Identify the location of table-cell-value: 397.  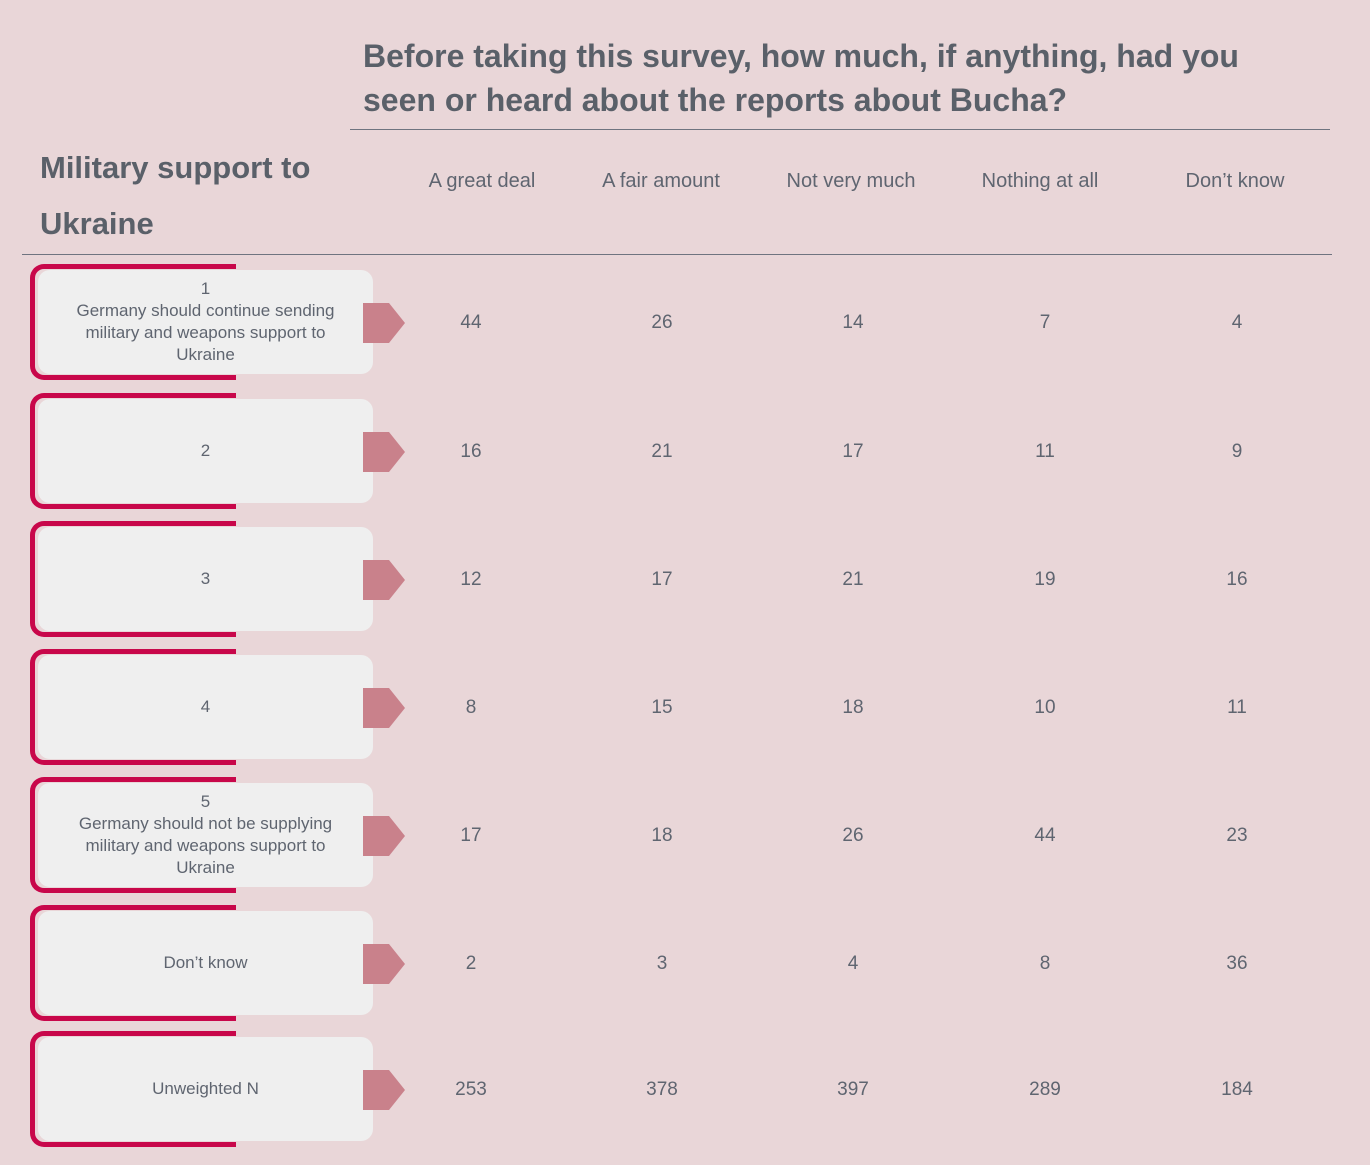
(853, 1089).